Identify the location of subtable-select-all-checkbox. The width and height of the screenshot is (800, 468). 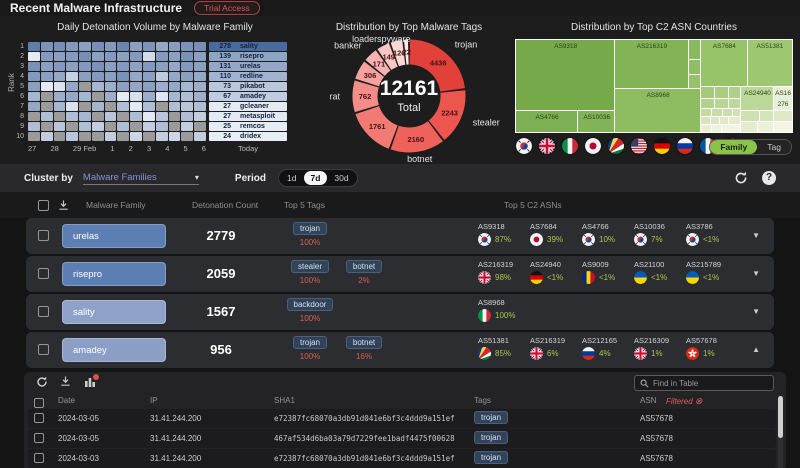
(39, 403).